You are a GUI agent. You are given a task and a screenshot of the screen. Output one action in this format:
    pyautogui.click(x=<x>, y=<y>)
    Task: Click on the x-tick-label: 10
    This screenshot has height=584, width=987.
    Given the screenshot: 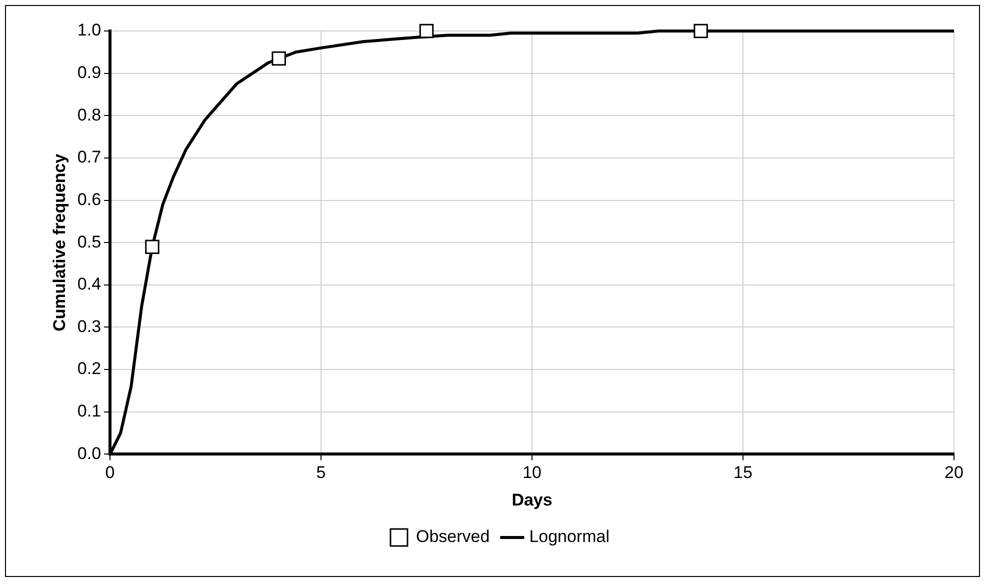 What is the action you would take?
    pyautogui.click(x=532, y=472)
    